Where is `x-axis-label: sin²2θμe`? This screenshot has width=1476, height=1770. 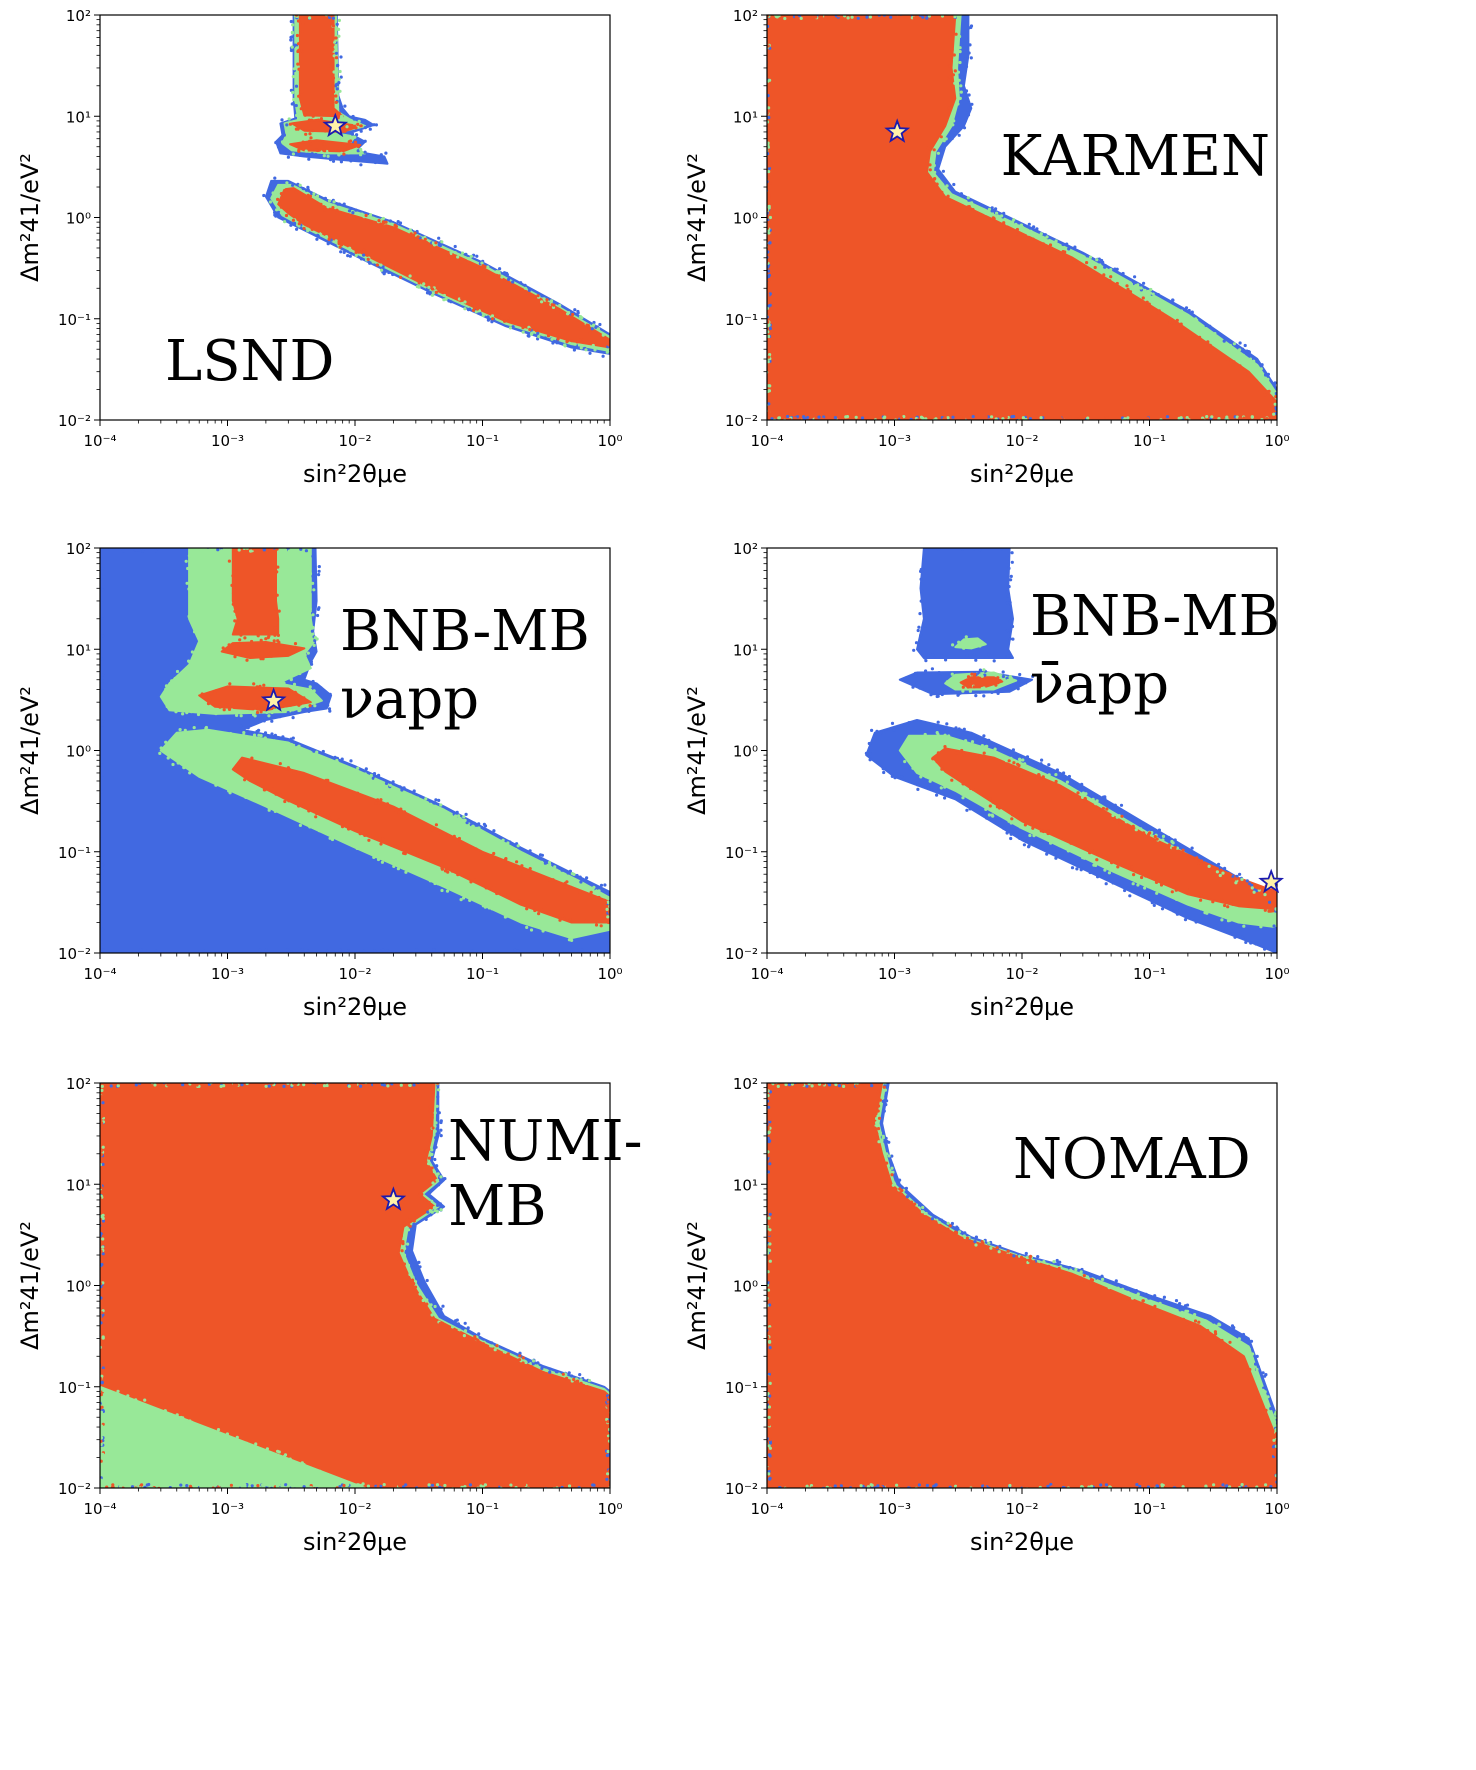
x-axis-label: sin²2θμe is located at coordinates (355, 1542).